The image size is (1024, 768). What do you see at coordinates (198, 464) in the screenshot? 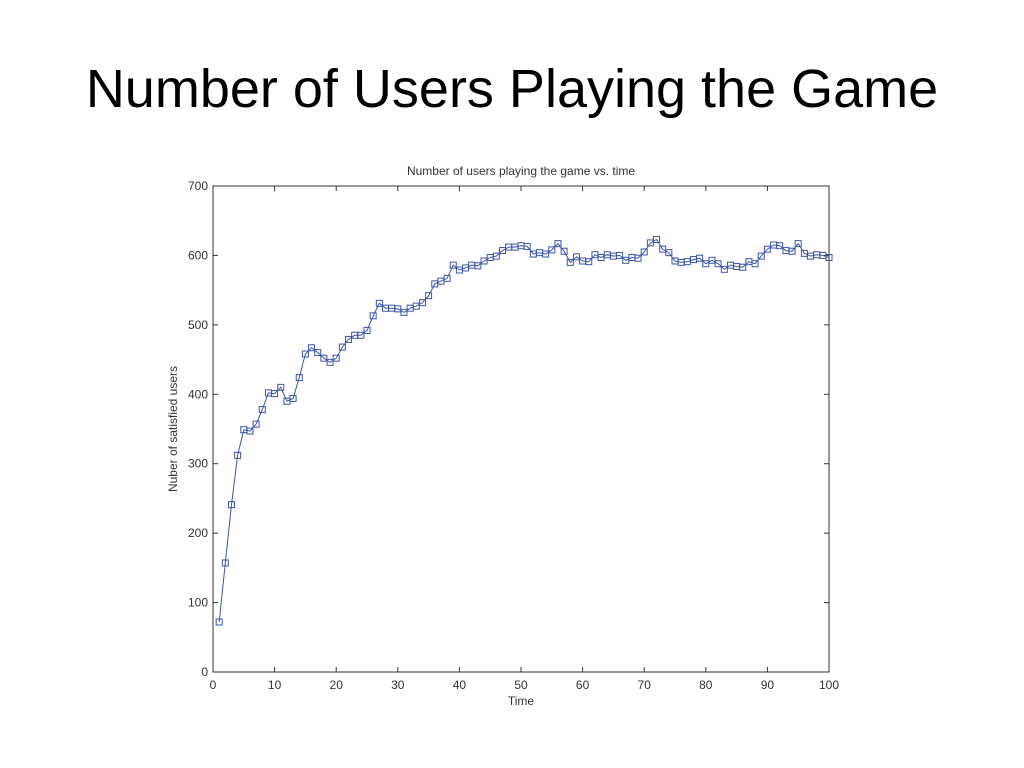
I see `y-tick-label: 300` at bounding box center [198, 464].